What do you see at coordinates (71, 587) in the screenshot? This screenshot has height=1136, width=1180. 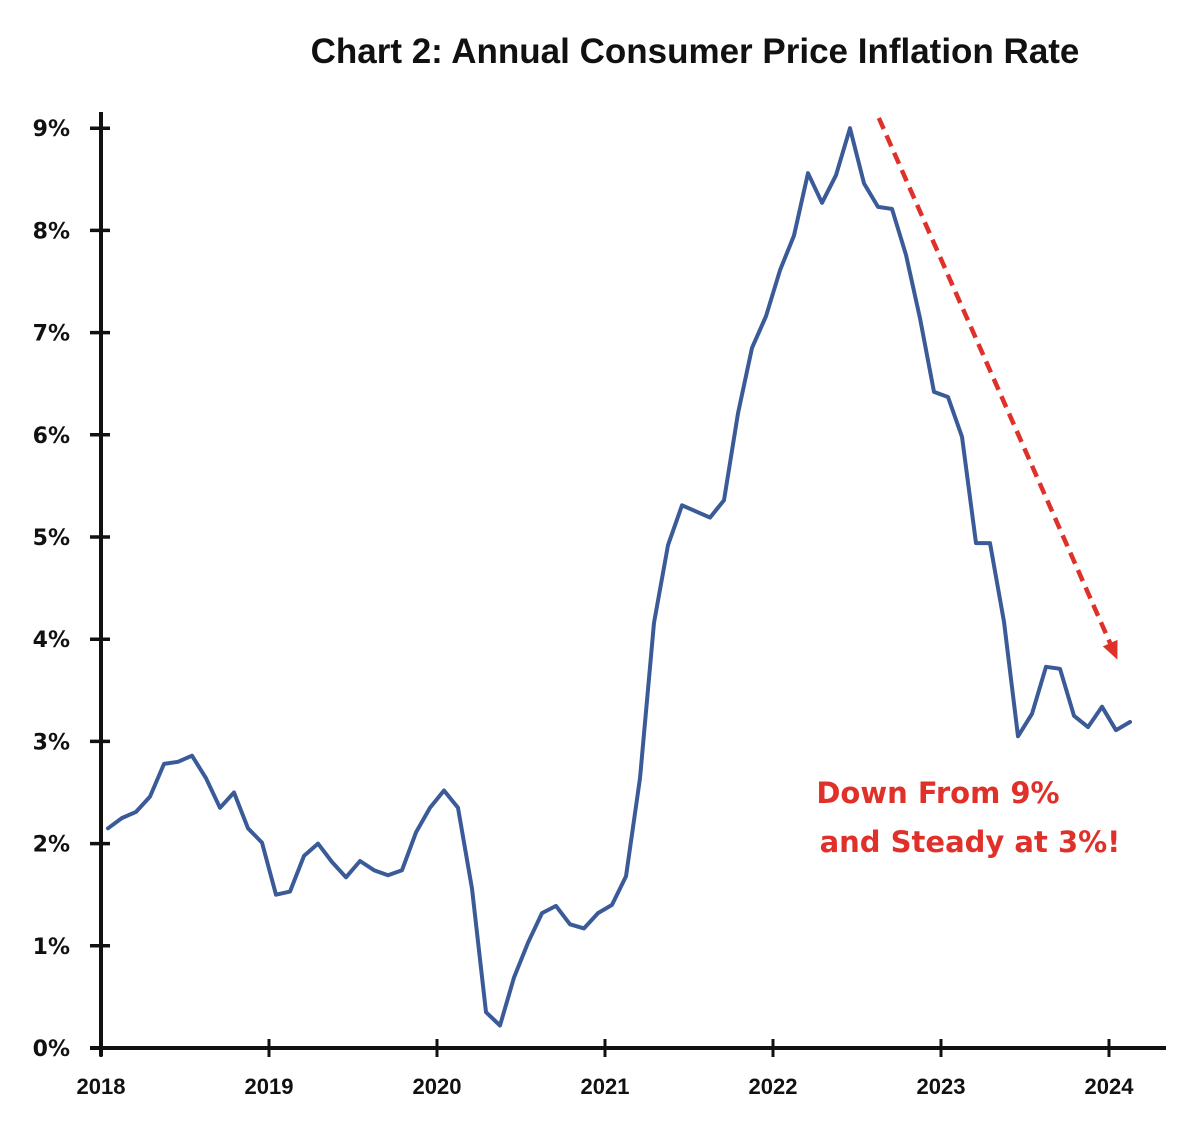 I see `y-axis: 0% 1% 2% 3% 4% 5% 6% 7% 8% 9%` at bounding box center [71, 587].